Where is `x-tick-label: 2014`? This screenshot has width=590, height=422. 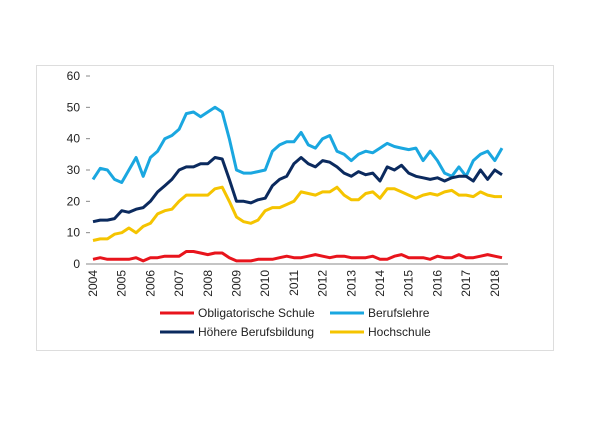 x-tick-label: 2014 is located at coordinates (380, 283).